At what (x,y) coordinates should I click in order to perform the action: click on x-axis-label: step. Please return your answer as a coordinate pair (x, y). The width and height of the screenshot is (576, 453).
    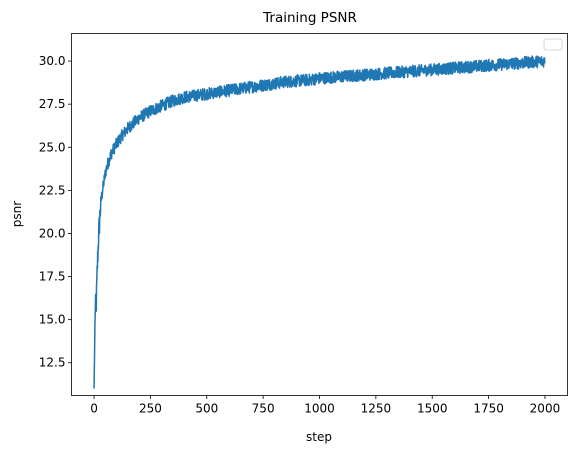
    Looking at the image, I should click on (319, 437).